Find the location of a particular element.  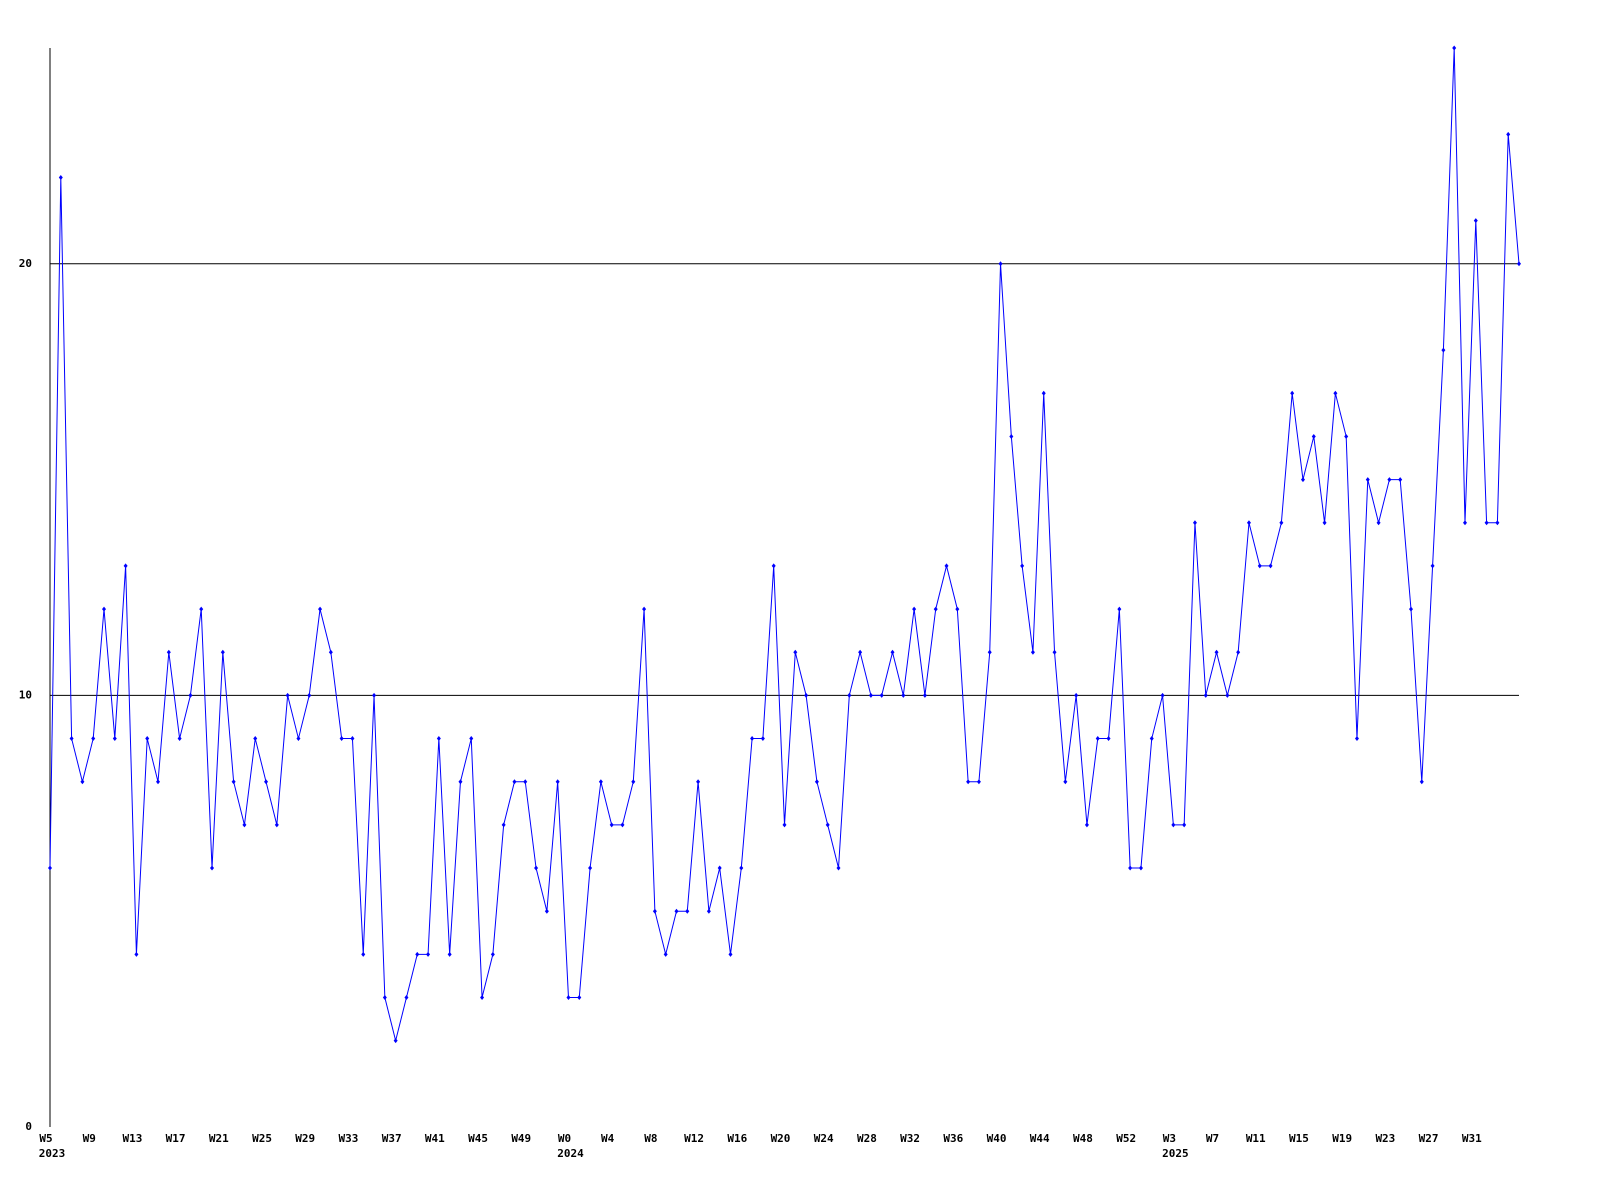

x-tick-label: W45 is located at coordinates (478, 1138).